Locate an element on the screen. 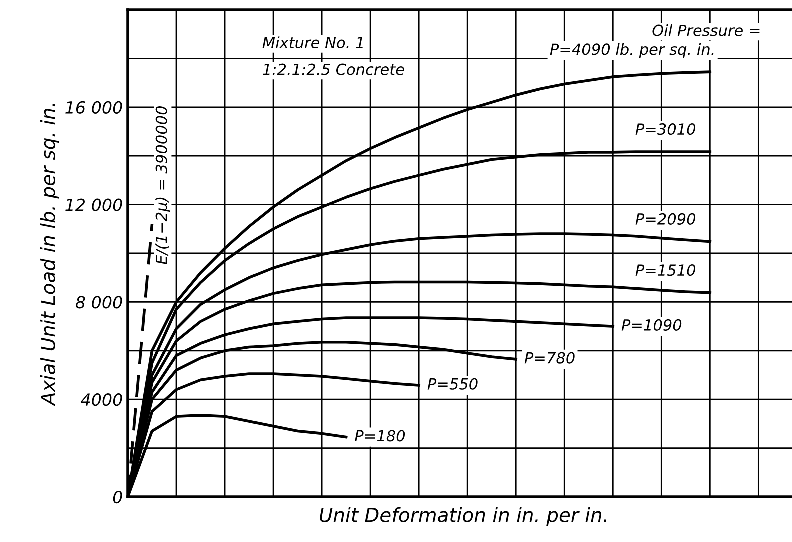 Image resolution: width=792 pixels, height=542 pixels. series-label: P=780 is located at coordinates (549, 358).